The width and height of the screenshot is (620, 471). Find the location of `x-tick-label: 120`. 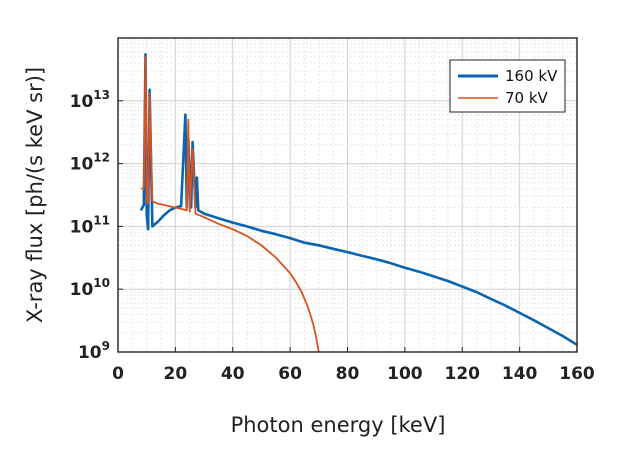

x-tick-label: 120 is located at coordinates (463, 374).